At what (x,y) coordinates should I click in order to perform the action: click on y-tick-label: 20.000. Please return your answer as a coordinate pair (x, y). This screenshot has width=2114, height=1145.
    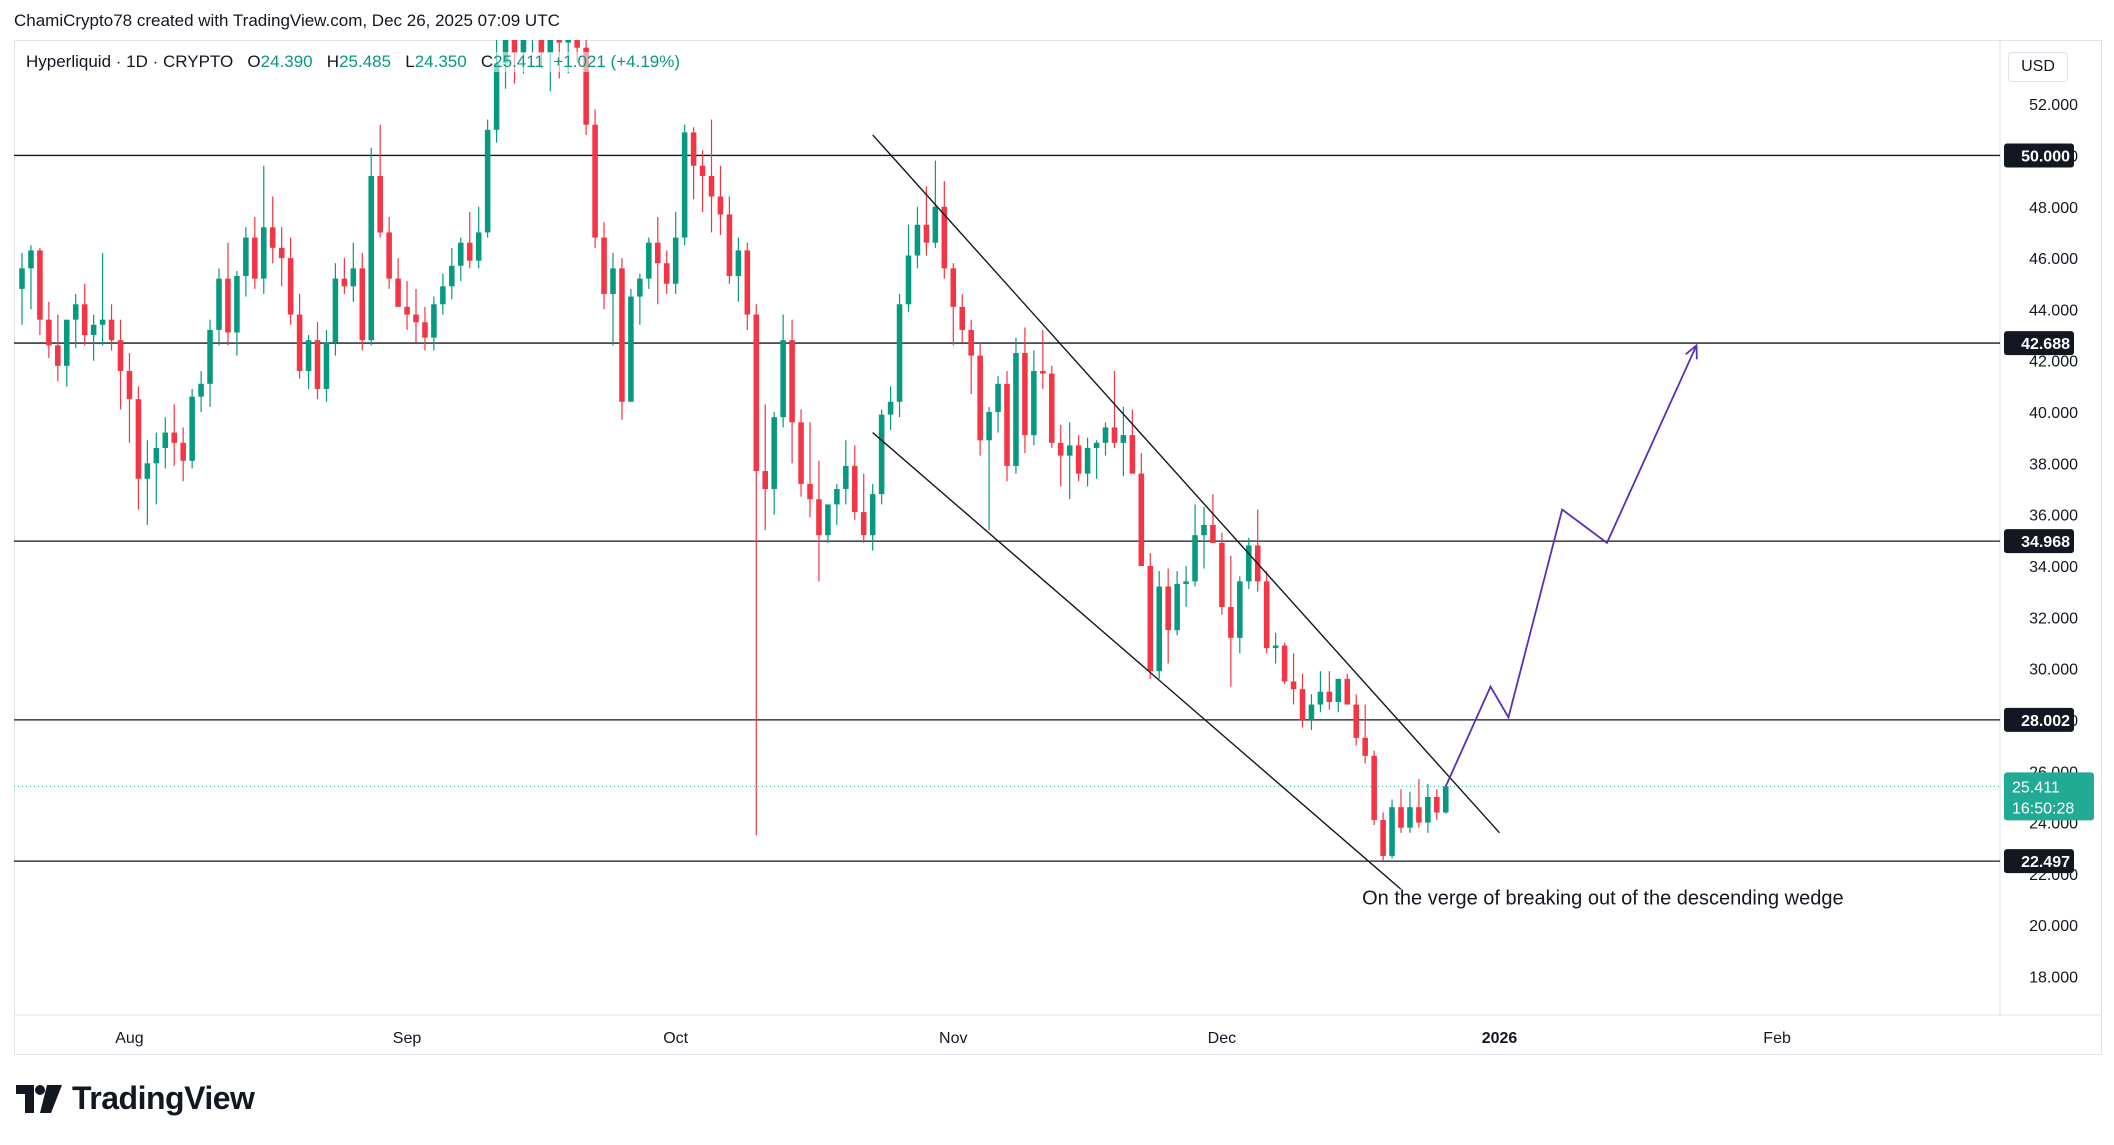
    Looking at the image, I should click on (2053, 926).